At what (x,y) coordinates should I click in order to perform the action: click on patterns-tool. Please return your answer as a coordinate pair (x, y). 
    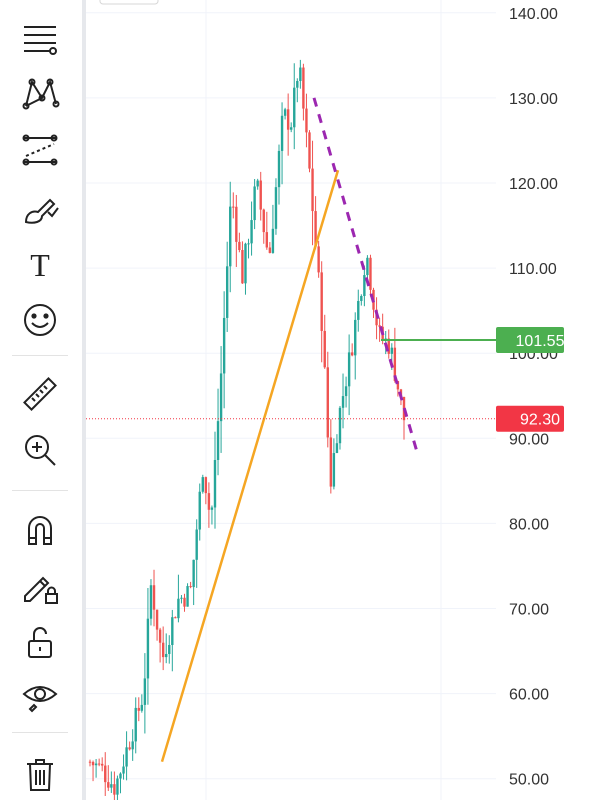
    Looking at the image, I should click on (40, 94).